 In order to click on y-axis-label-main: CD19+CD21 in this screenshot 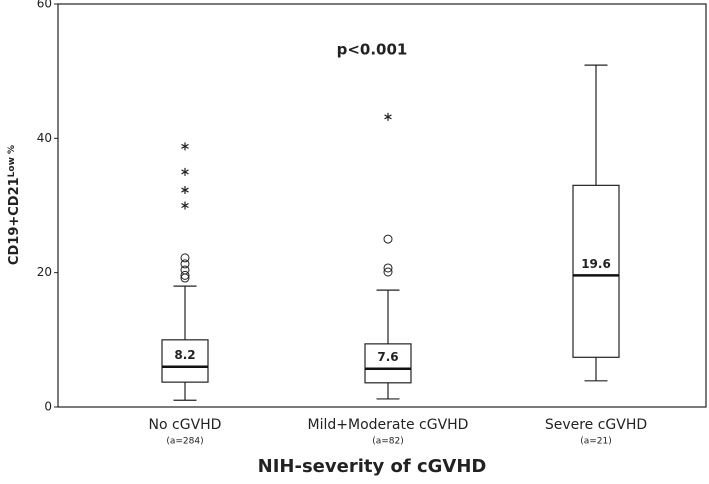, I will do `click(14, 221)`.